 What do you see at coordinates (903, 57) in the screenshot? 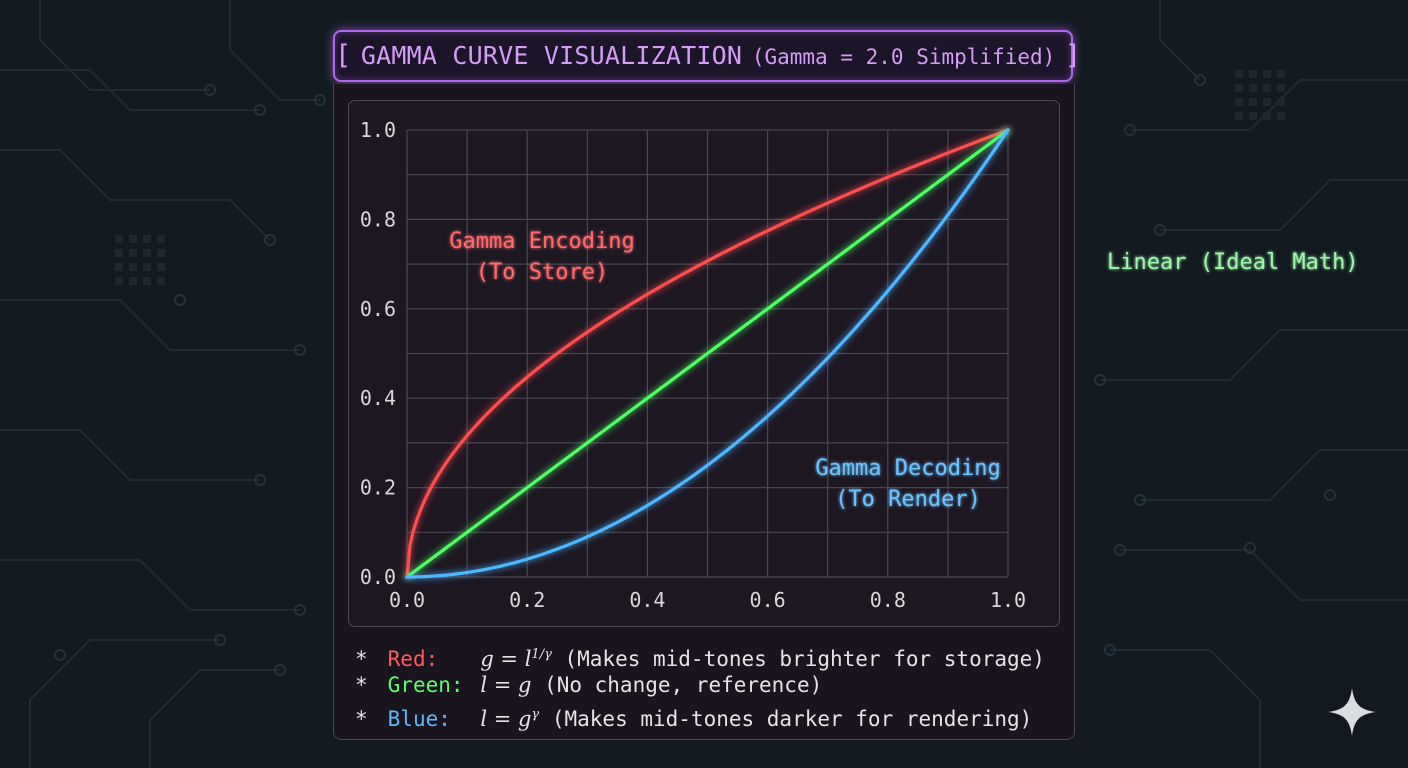
I see `chart-subtitle: (Gamma = 2.0 Simplified)` at bounding box center [903, 57].